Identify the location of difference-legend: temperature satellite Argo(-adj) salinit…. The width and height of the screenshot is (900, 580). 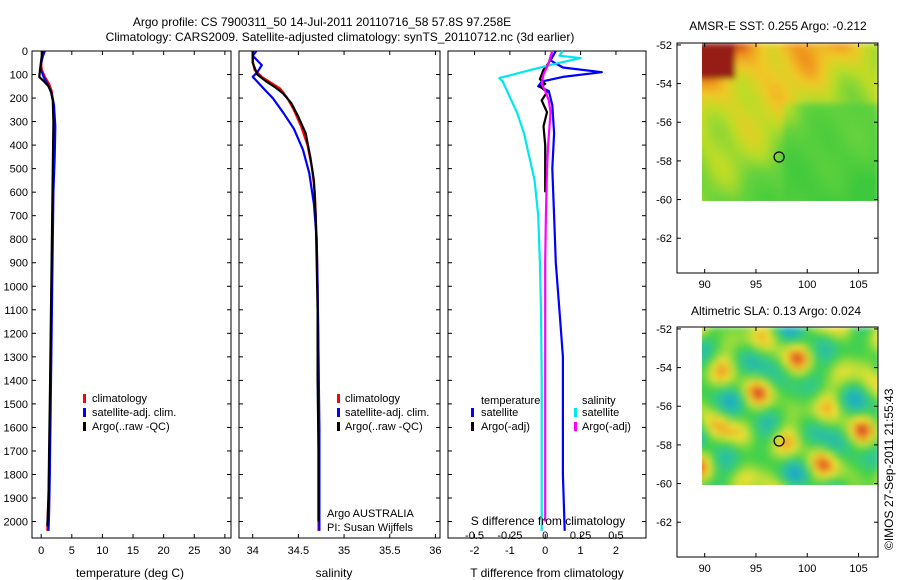
(551, 414).